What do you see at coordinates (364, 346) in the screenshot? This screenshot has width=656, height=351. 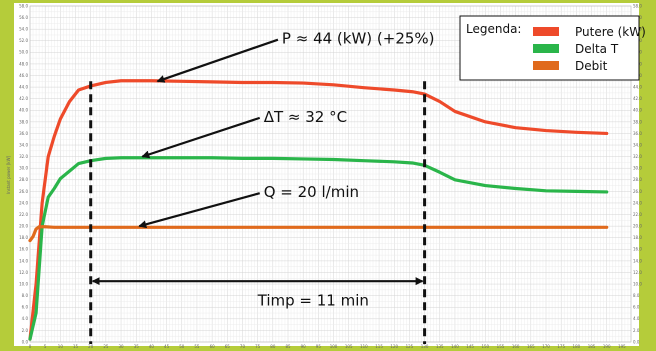 I see `x-tick-label: 110` at bounding box center [364, 346].